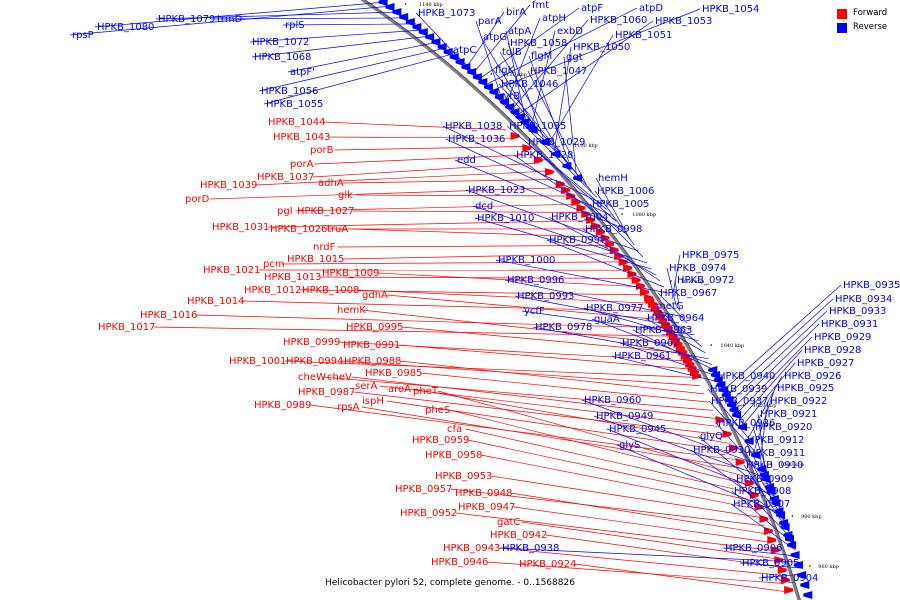 This screenshot has width=900, height=600. What do you see at coordinates (496, 190) in the screenshot?
I see `reverse-gene-label: HPKB_1023` at bounding box center [496, 190].